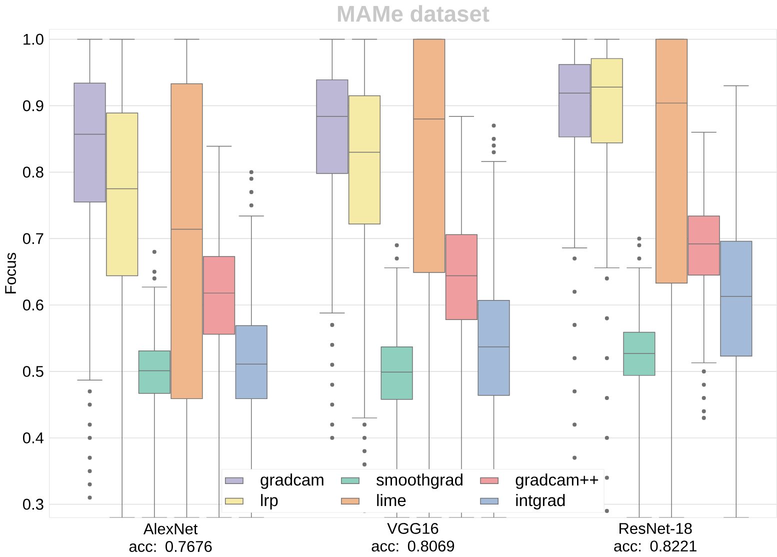 Image resolution: width=777 pixels, height=557 pixels. I want to click on y-tick-label: 0.8, so click(33, 172).